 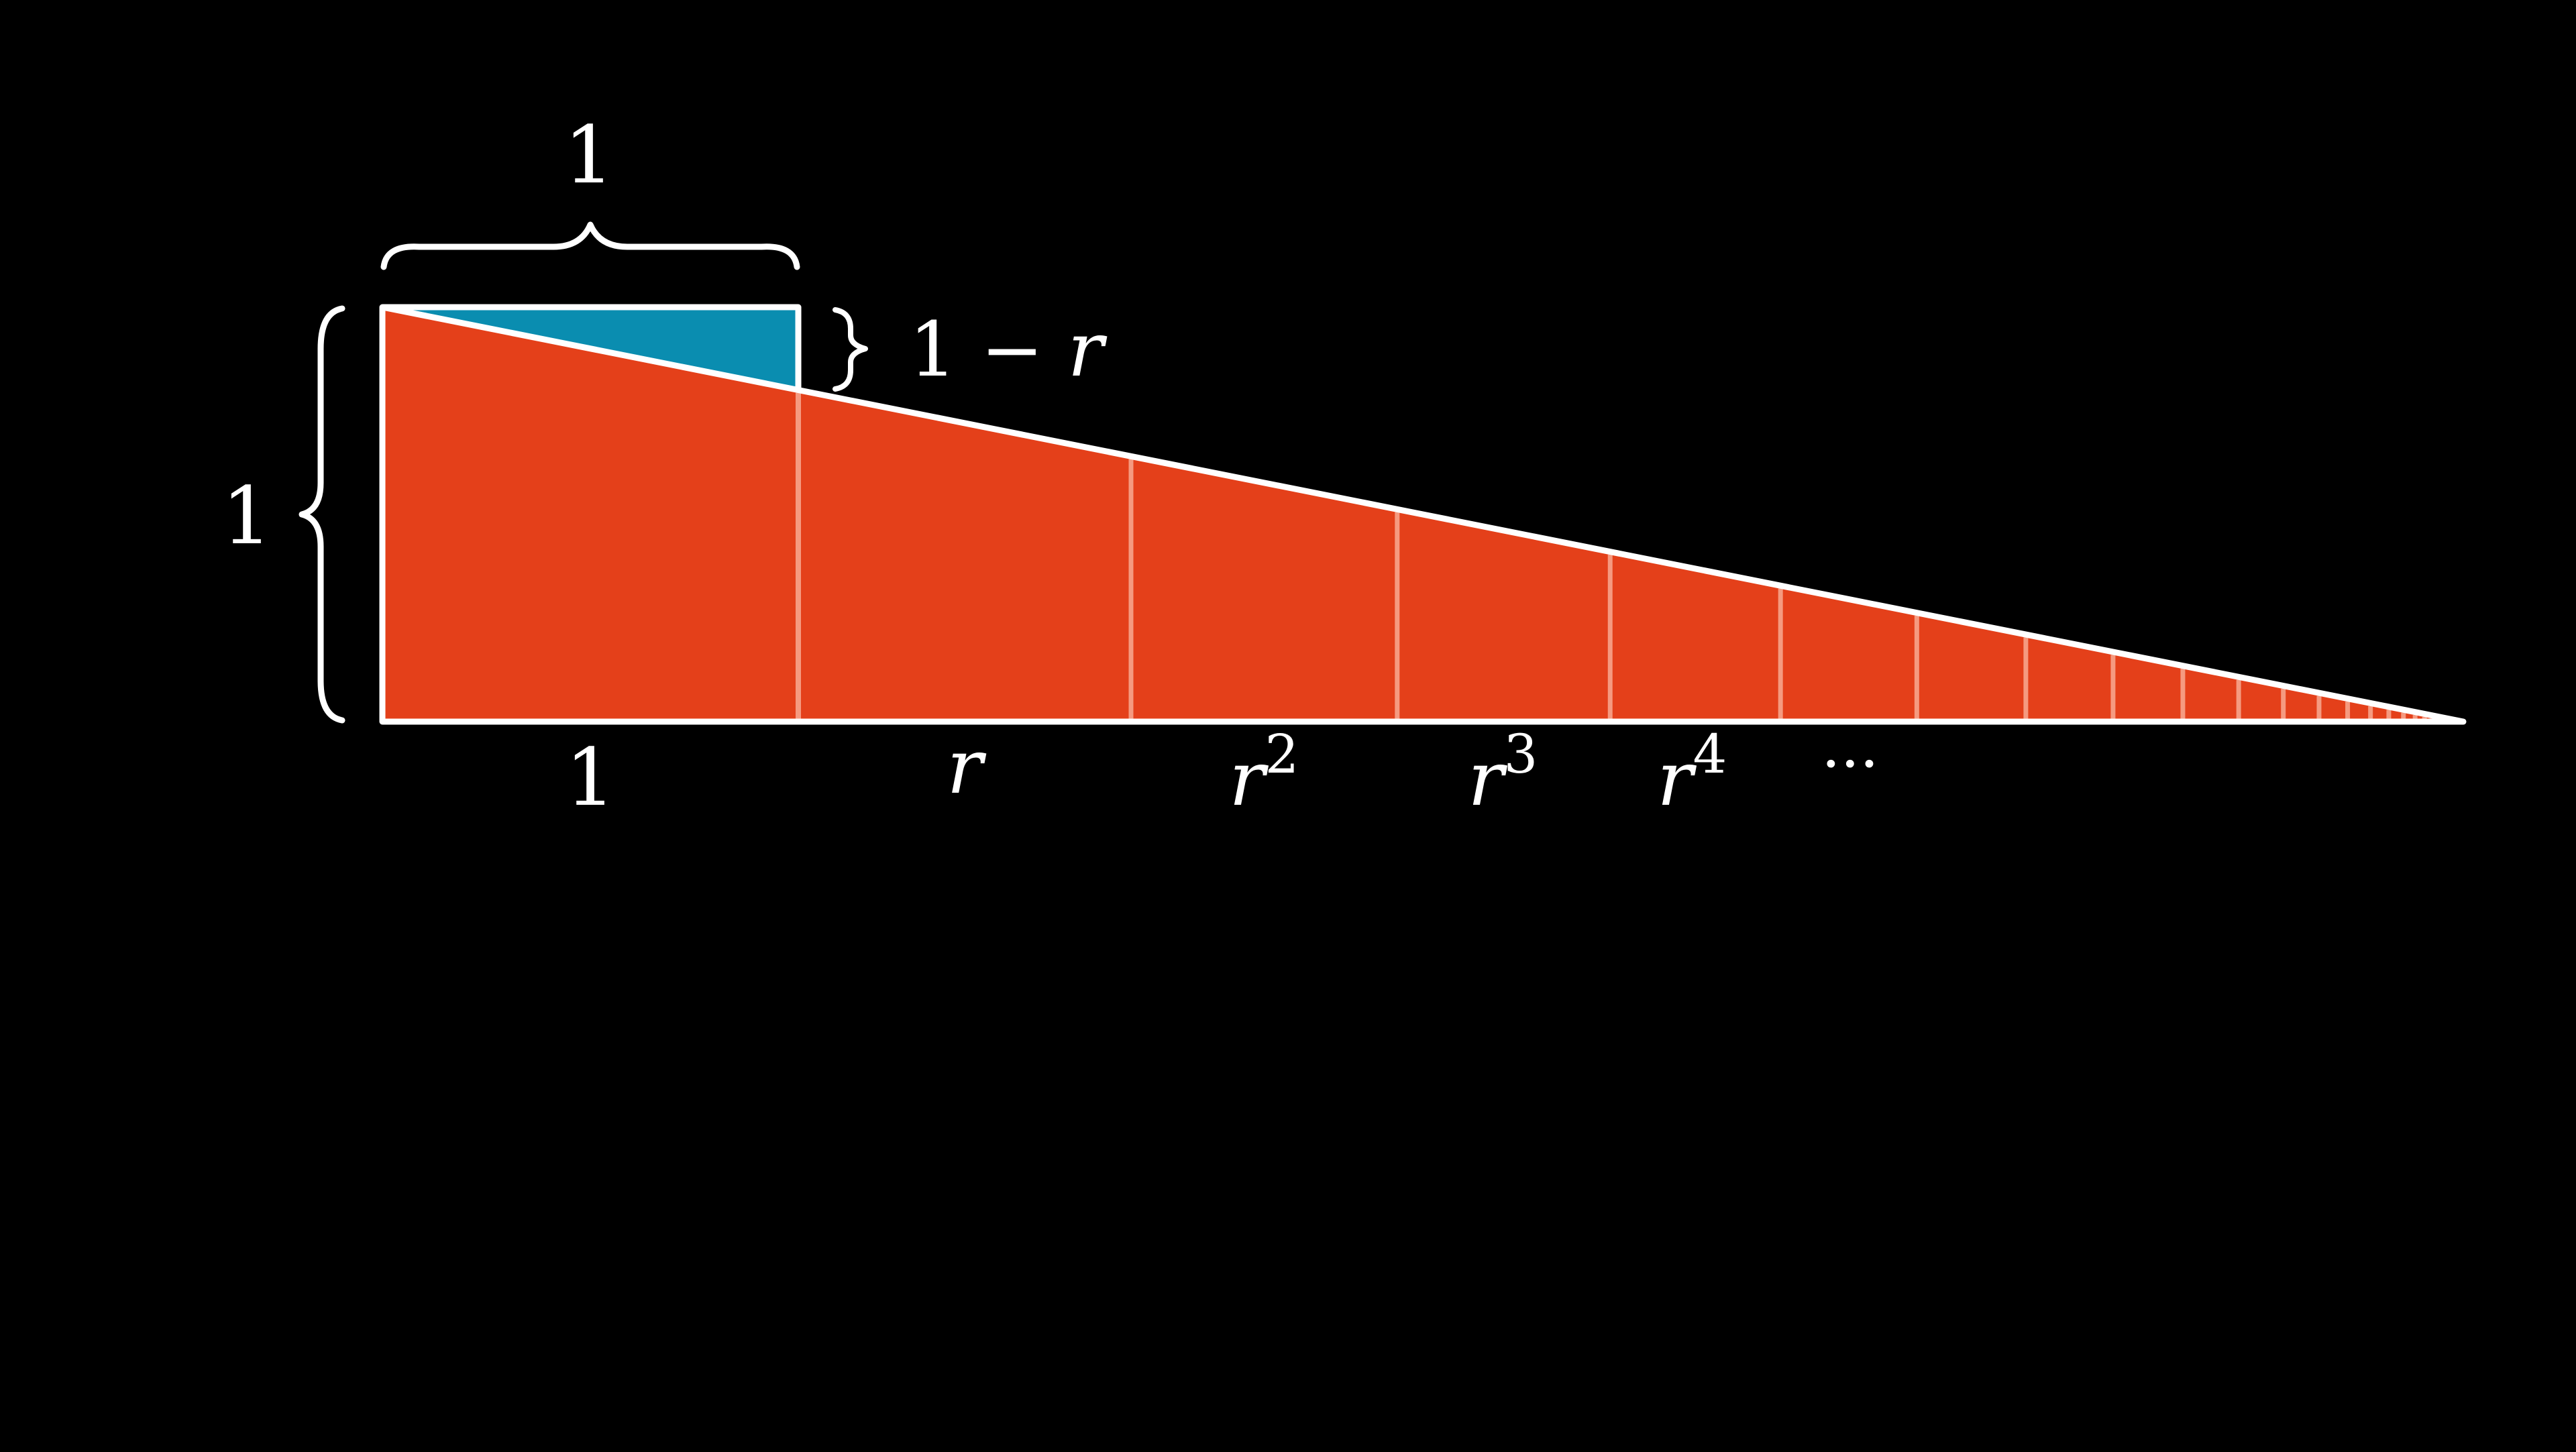 I want to click on term-r4-exp: 4, so click(x=1710, y=754).